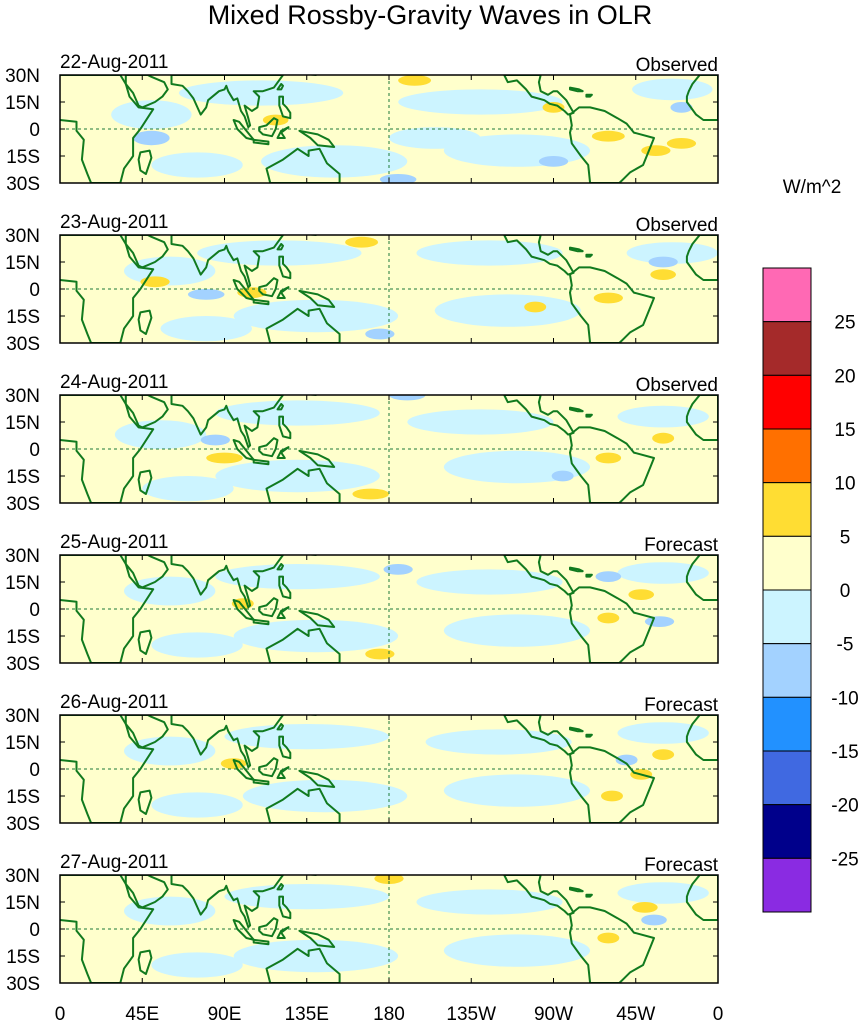 The width and height of the screenshot is (859, 1023). Describe the element at coordinates (677, 385) in the screenshot. I see `panel-kind: Observed` at that location.